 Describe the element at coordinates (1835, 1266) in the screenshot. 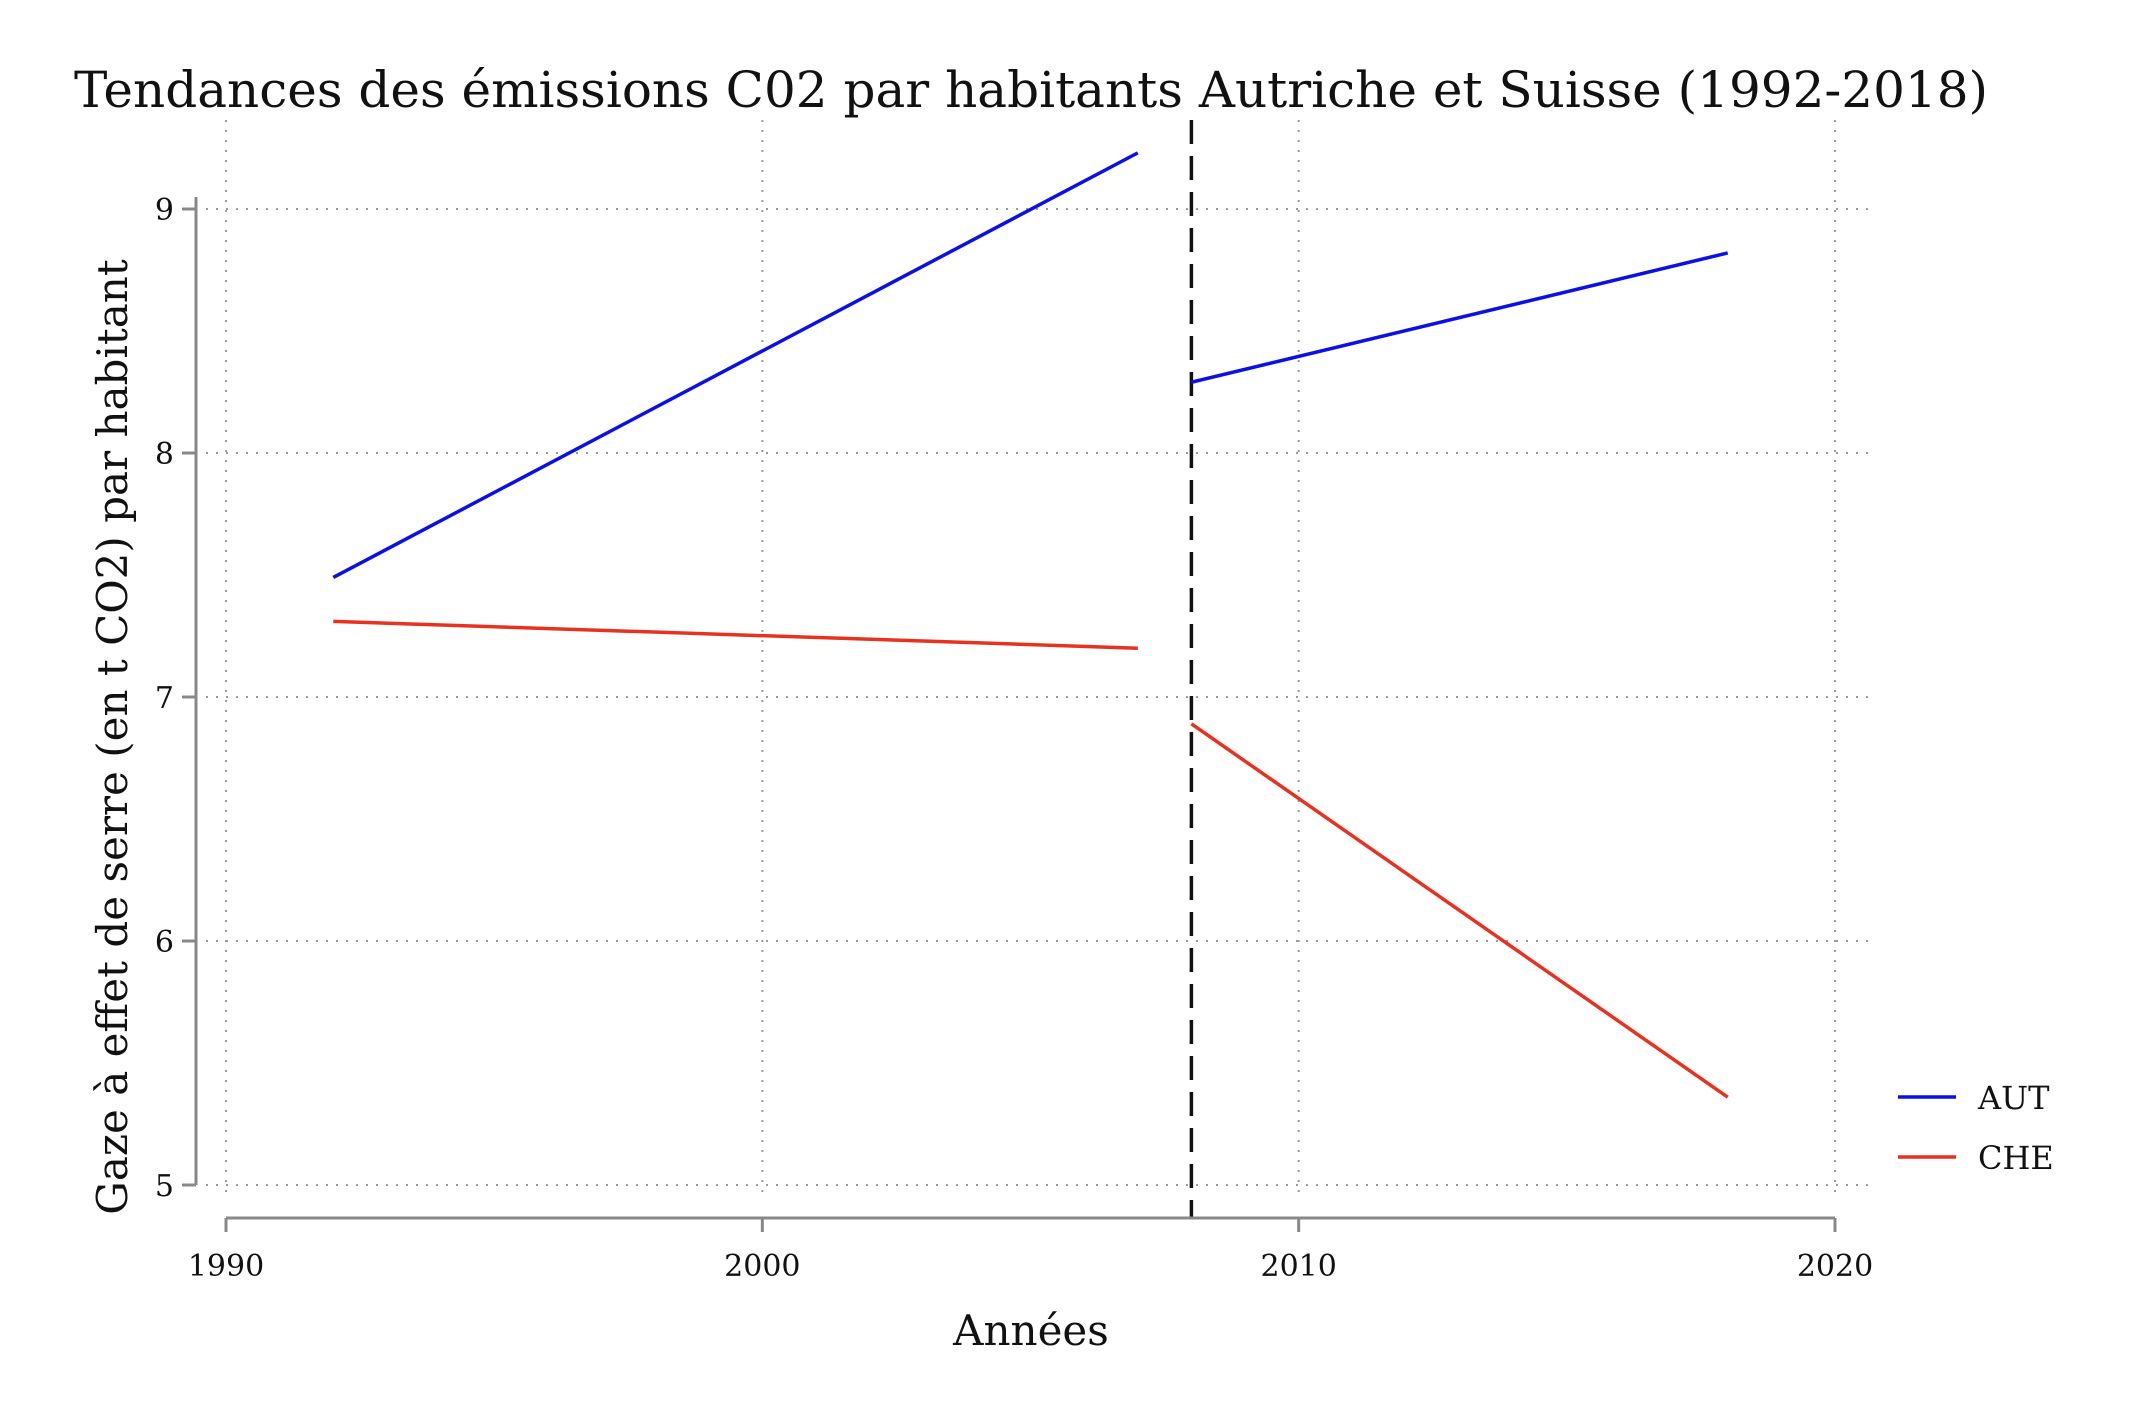

I see `x-tick-label: 2020` at that location.